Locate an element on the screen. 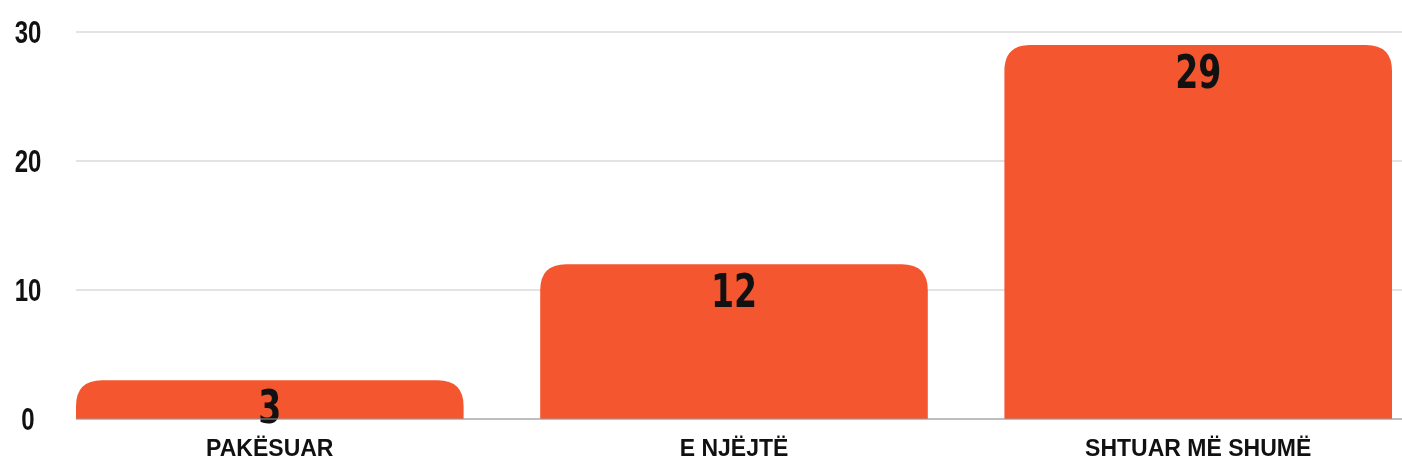  x-tick-label: E NJËJTË is located at coordinates (734, 448).